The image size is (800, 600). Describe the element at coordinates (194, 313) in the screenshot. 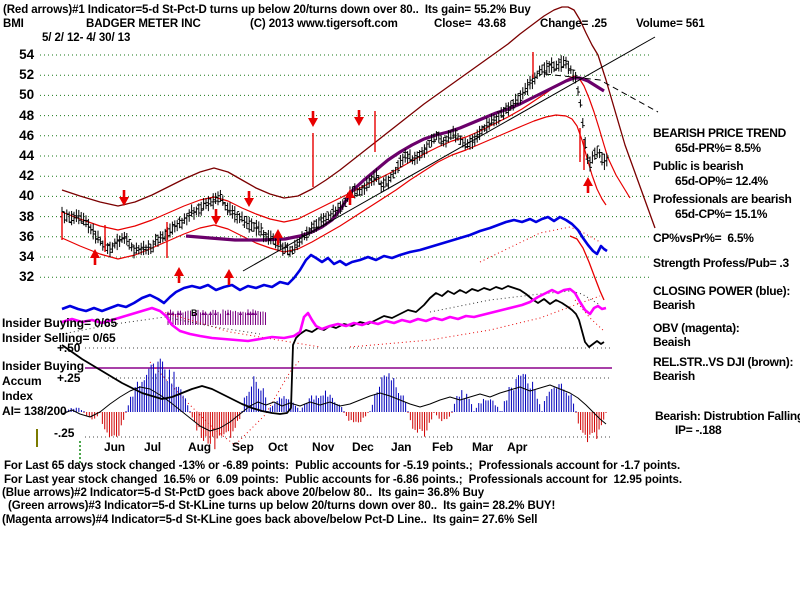

I see `overlay-label-9: B` at that location.